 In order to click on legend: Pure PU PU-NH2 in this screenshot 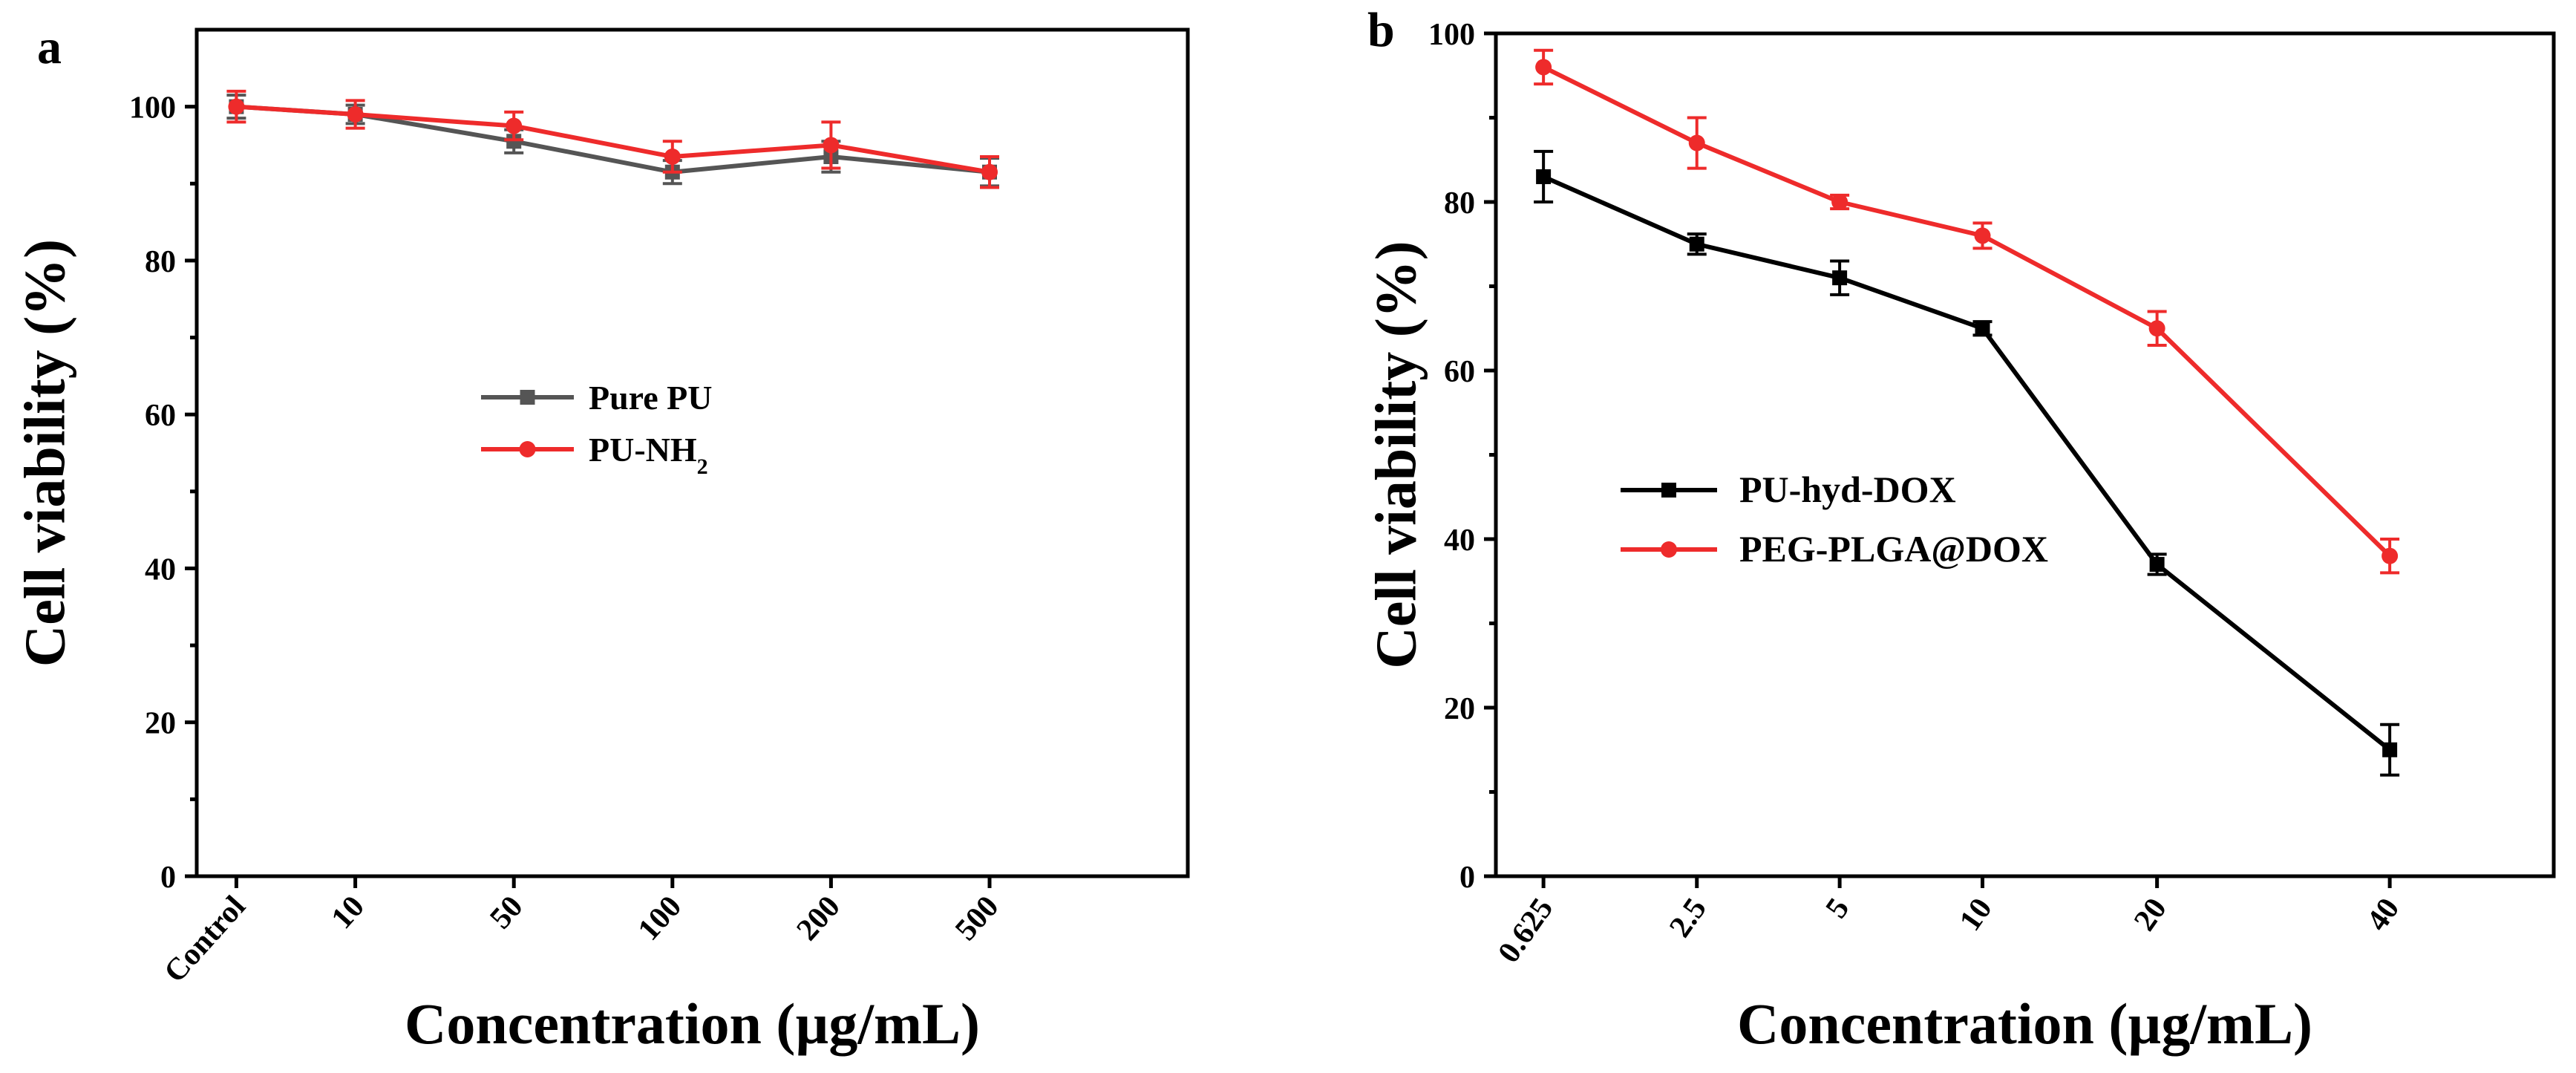, I will do `click(597, 429)`.